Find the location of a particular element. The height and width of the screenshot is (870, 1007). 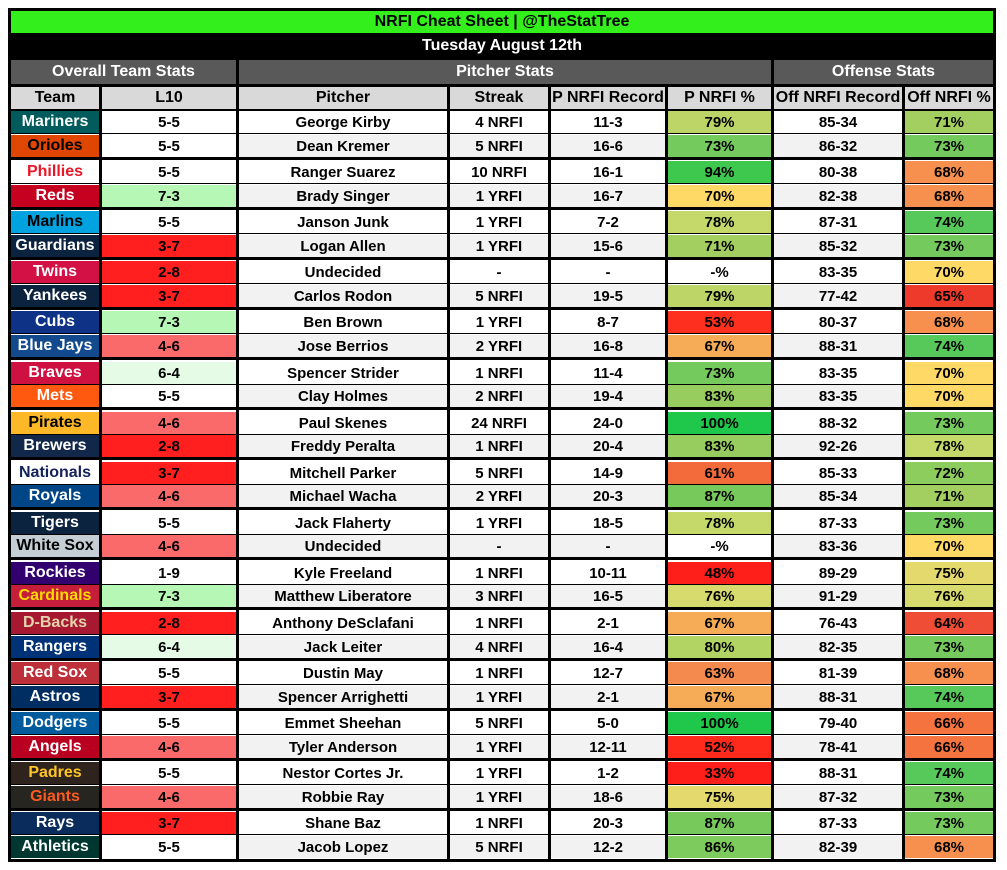

p-nrfi-record-cell: 20-4 is located at coordinates (608, 446).